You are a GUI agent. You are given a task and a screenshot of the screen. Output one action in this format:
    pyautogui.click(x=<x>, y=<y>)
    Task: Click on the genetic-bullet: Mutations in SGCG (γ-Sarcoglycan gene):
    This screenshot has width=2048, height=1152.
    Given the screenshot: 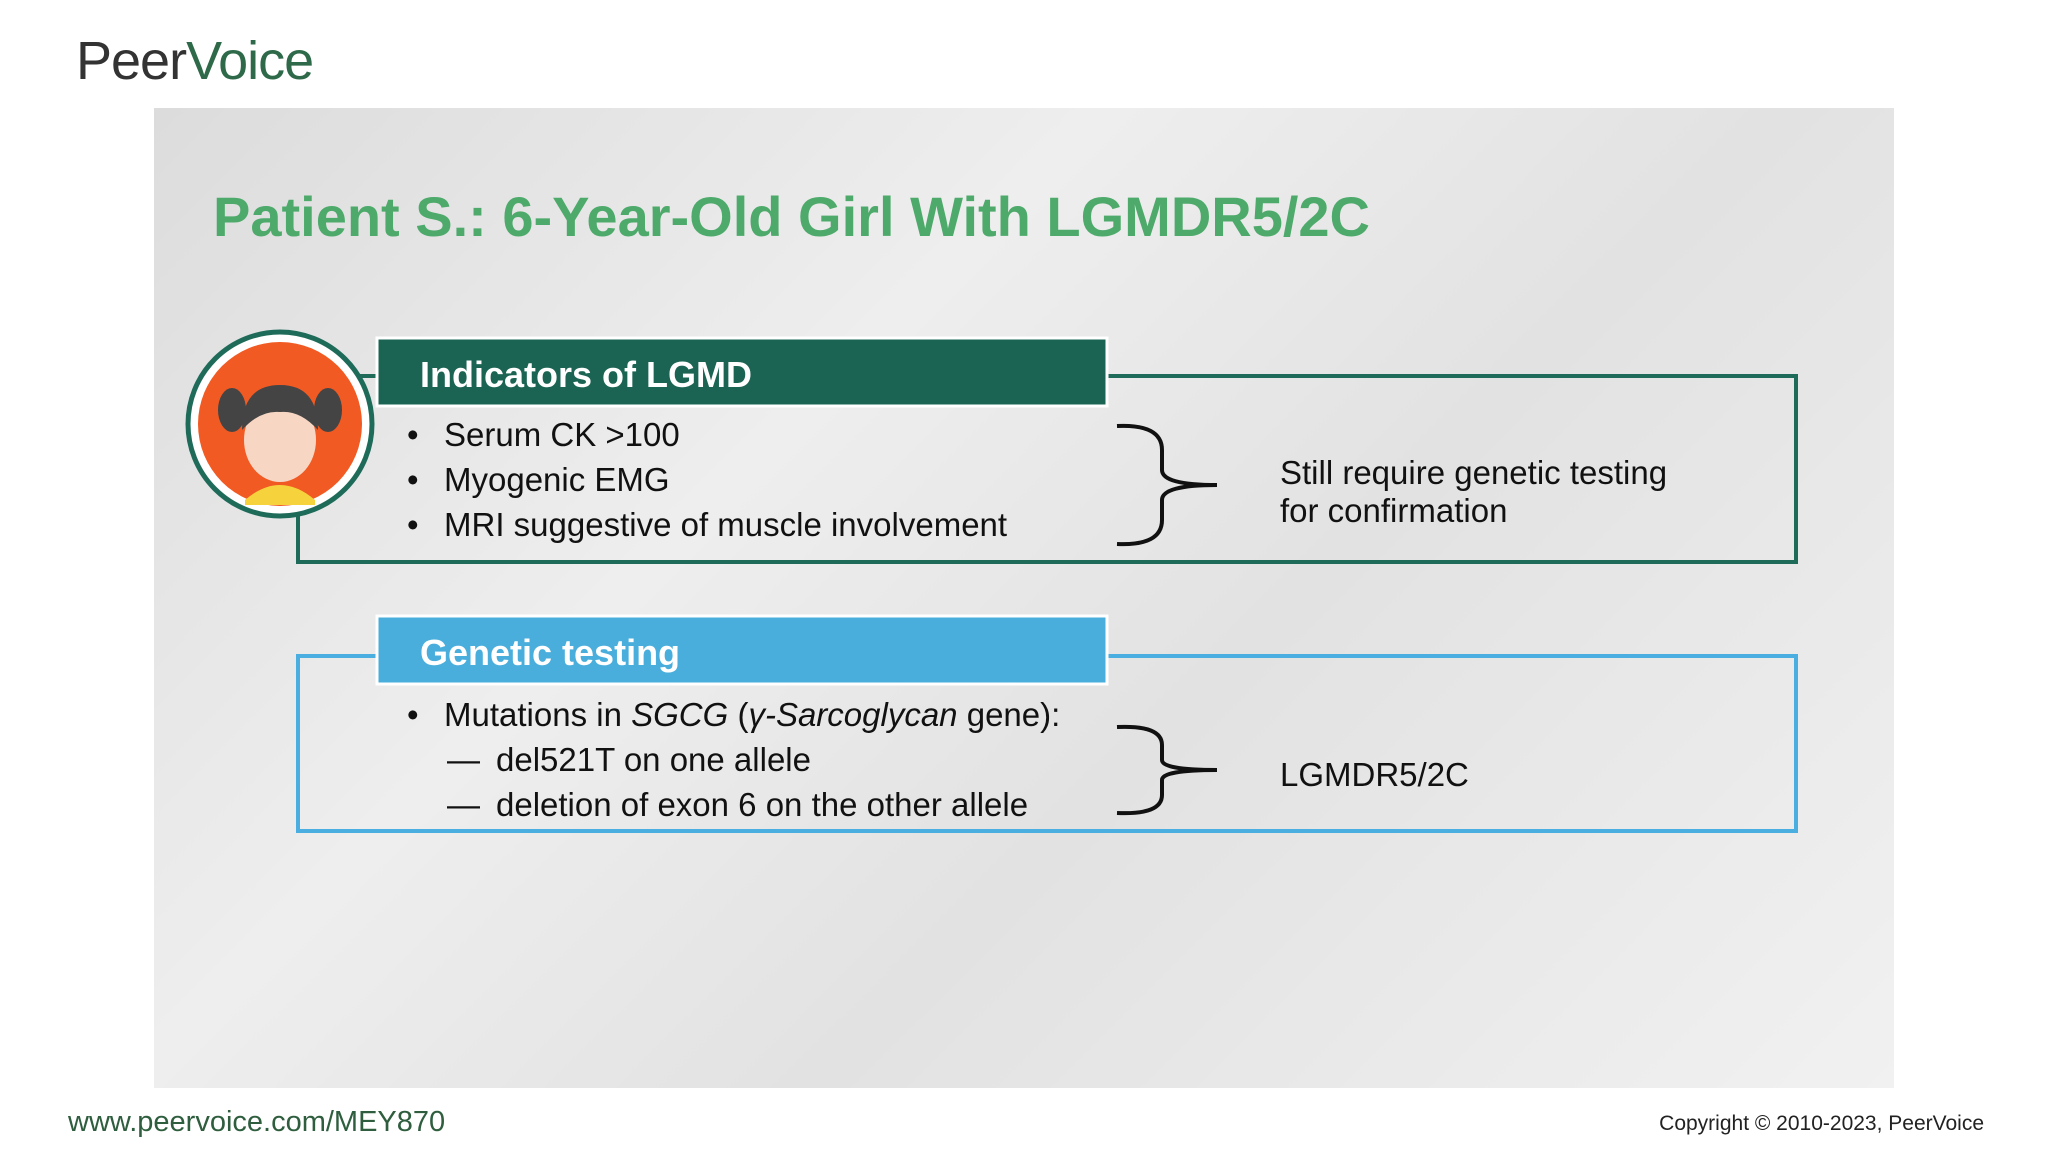 What is the action you would take?
    pyautogui.click(x=752, y=714)
    